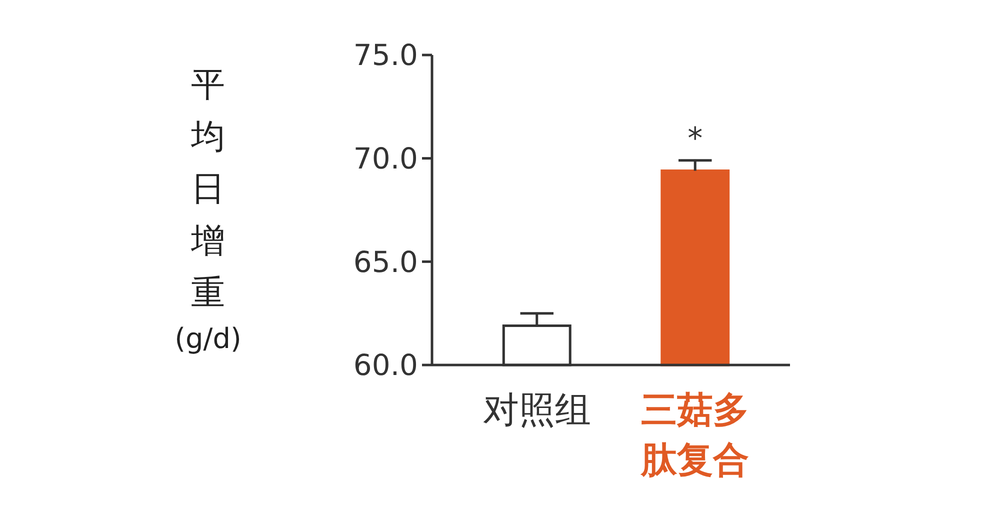  Describe the element at coordinates (385, 365) in the screenshot. I see `y-tick-label: 60.0` at that location.